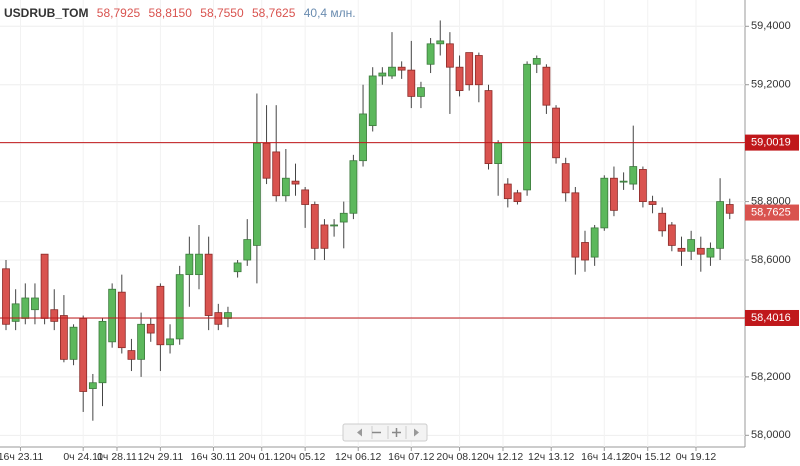 The height and width of the screenshot is (466, 800). I want to click on y-tick-label: 58,8000, so click(771, 201).